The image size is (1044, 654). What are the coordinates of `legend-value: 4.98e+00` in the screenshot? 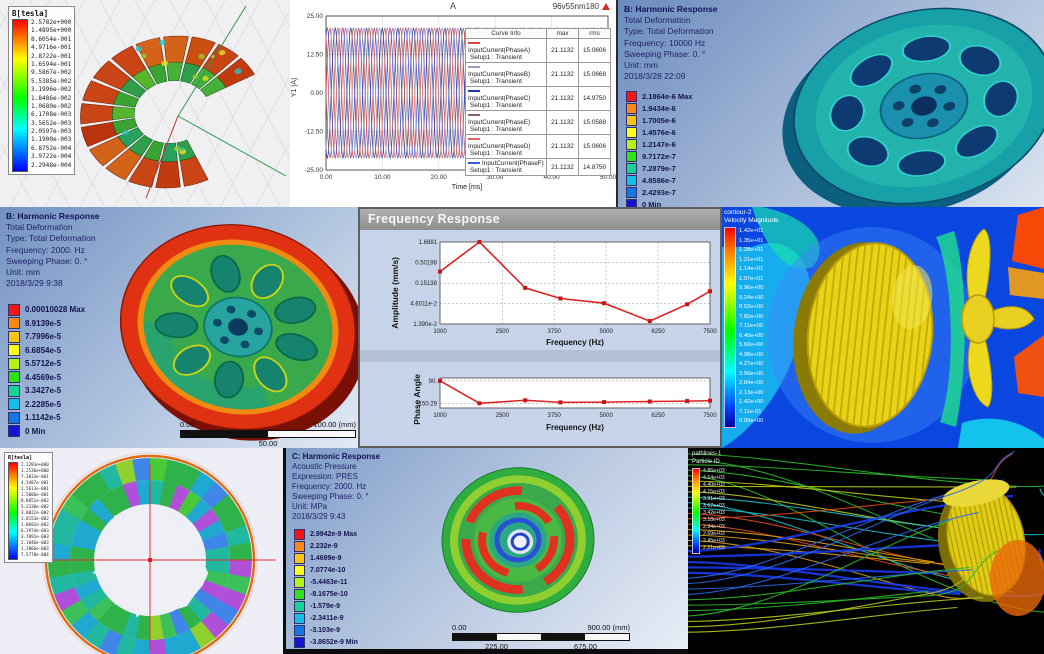 It's located at (751, 354).